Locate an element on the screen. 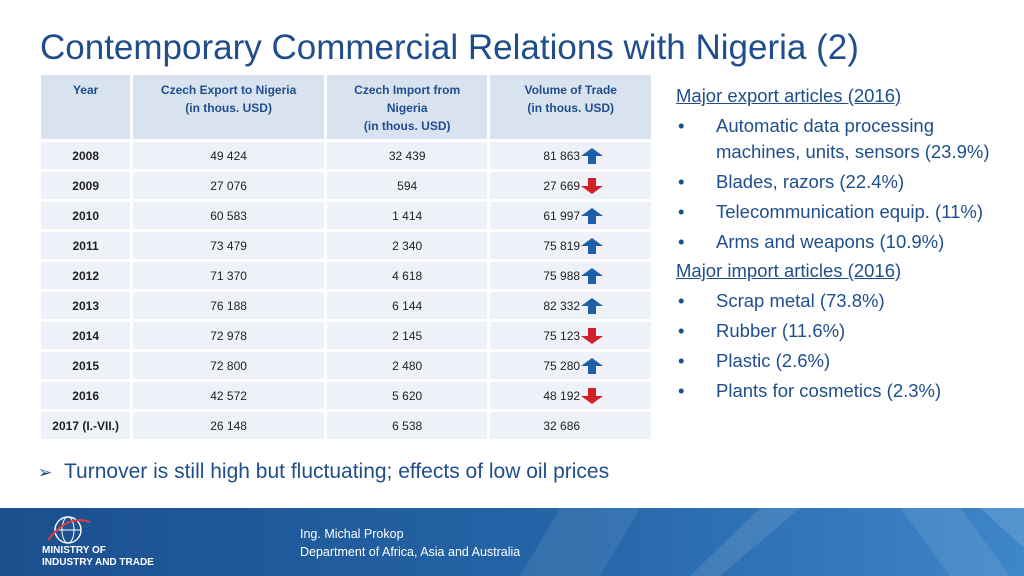 This screenshot has width=1024, height=576. volume-cell: 75 123 is located at coordinates (570, 335).